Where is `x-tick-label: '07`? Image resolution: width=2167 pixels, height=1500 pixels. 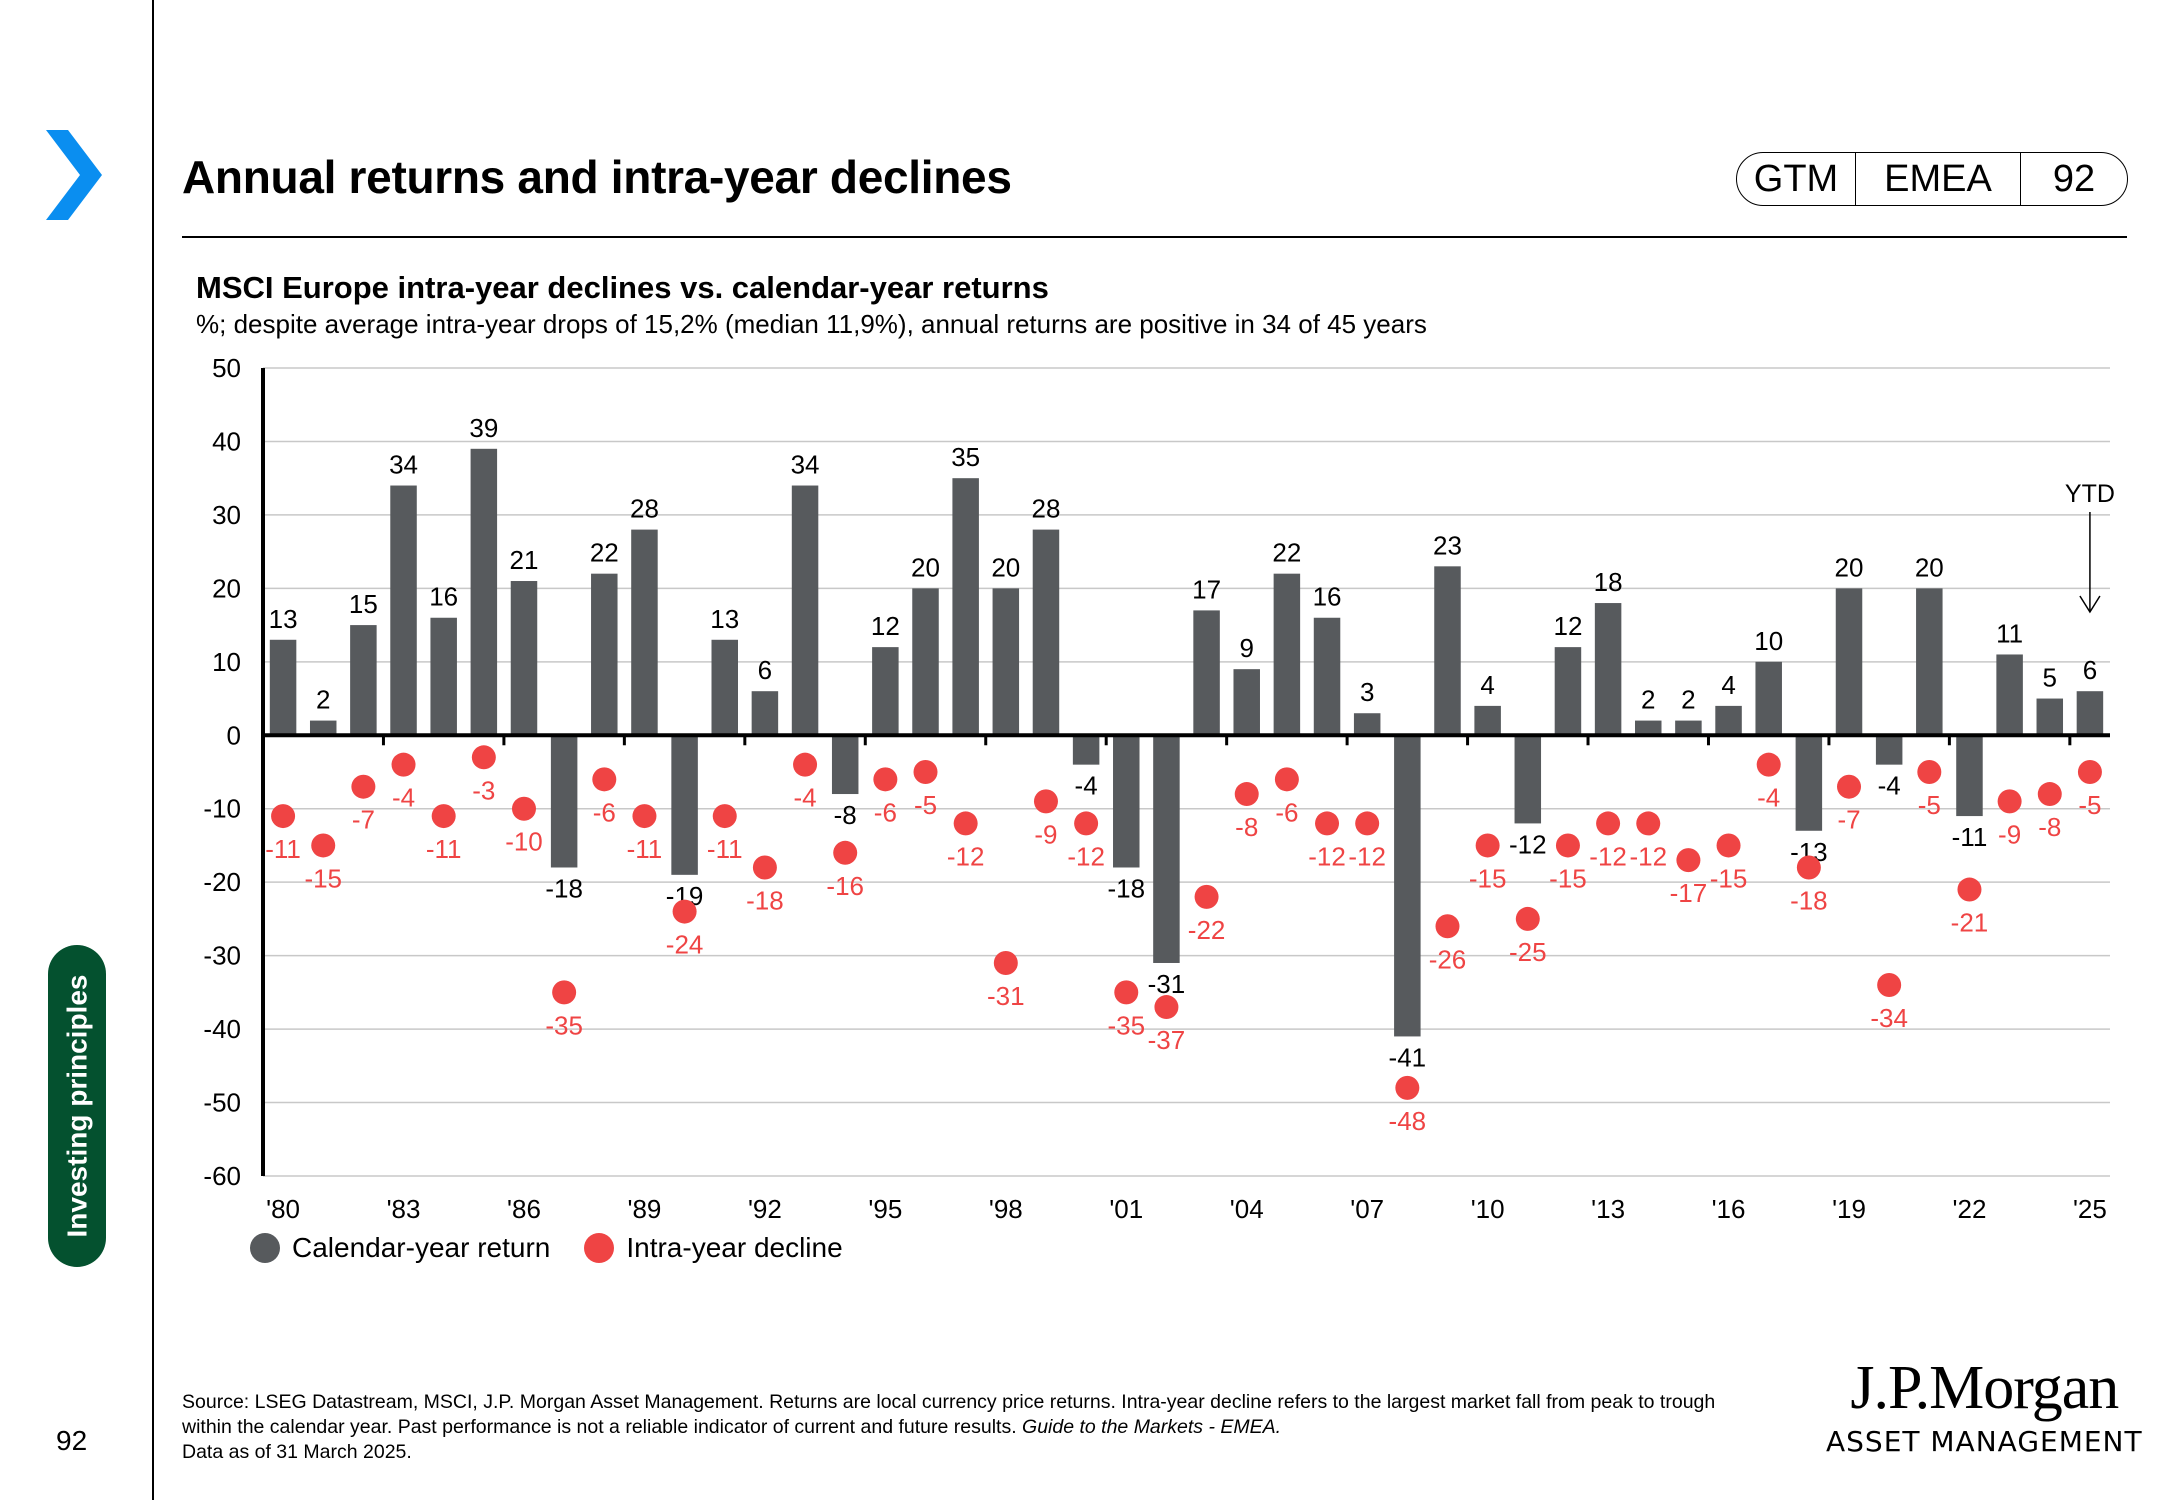
x-tick-label: '07 is located at coordinates (1367, 1209).